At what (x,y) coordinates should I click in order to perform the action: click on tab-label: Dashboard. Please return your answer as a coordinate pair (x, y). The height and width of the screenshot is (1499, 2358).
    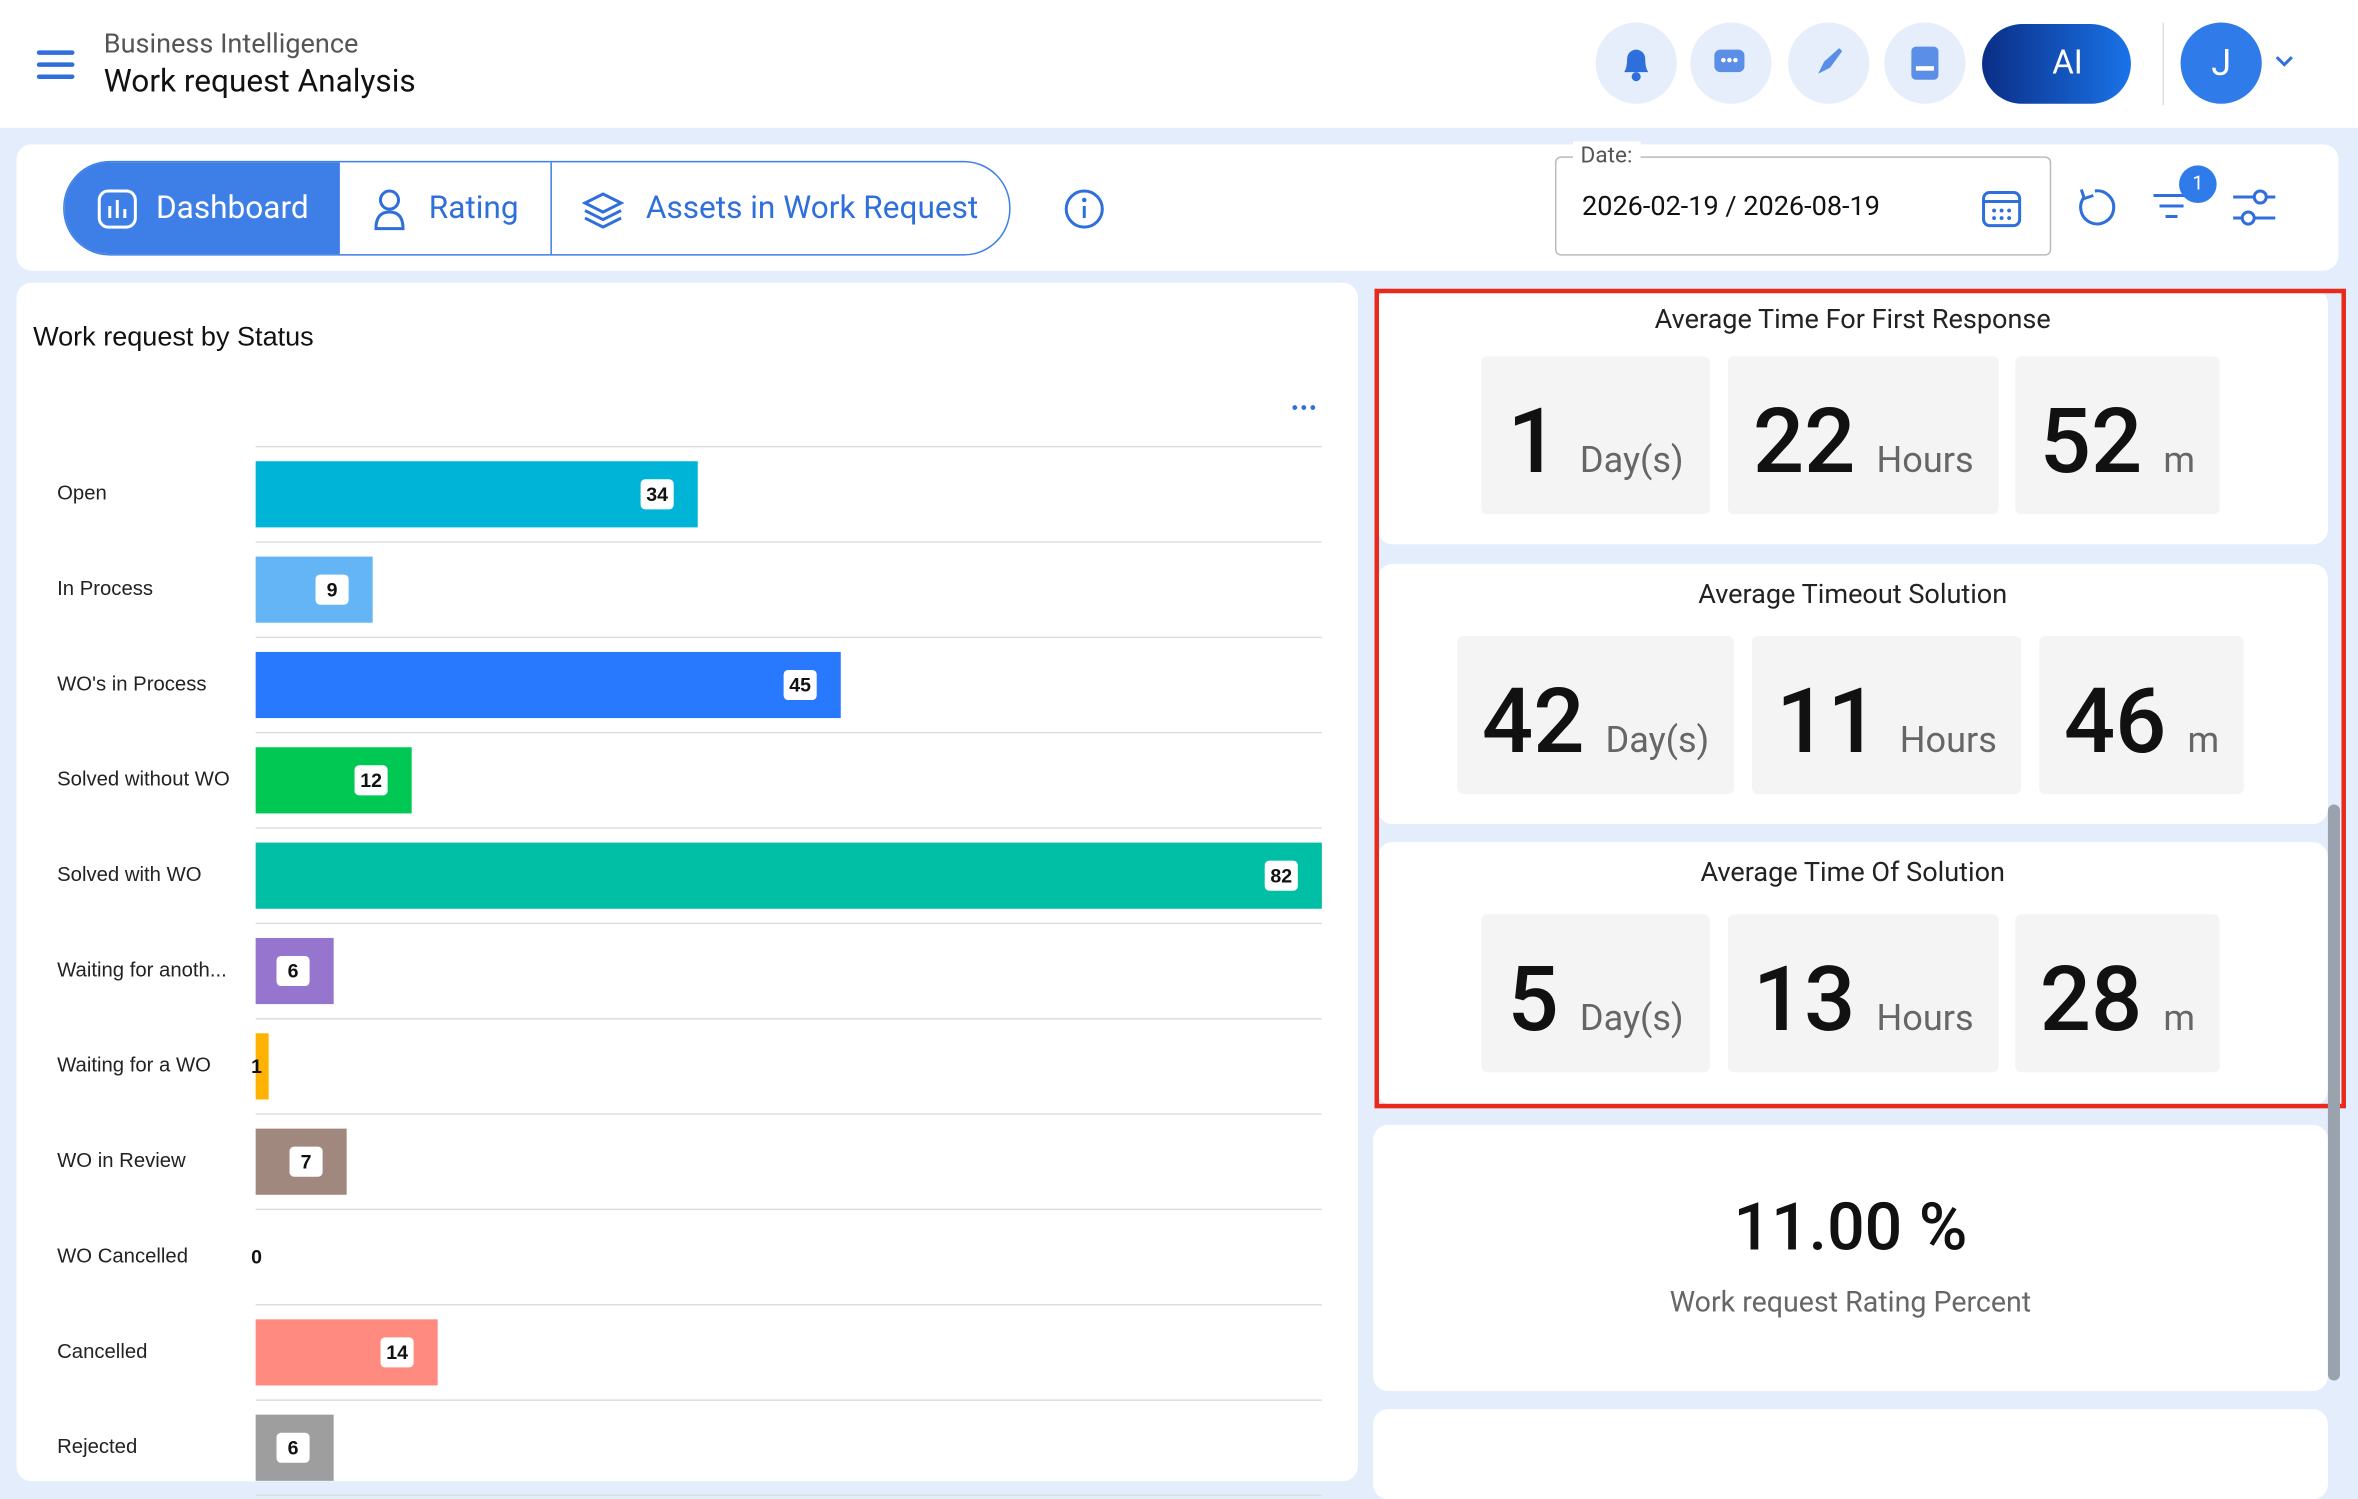
    Looking at the image, I should click on (232, 208).